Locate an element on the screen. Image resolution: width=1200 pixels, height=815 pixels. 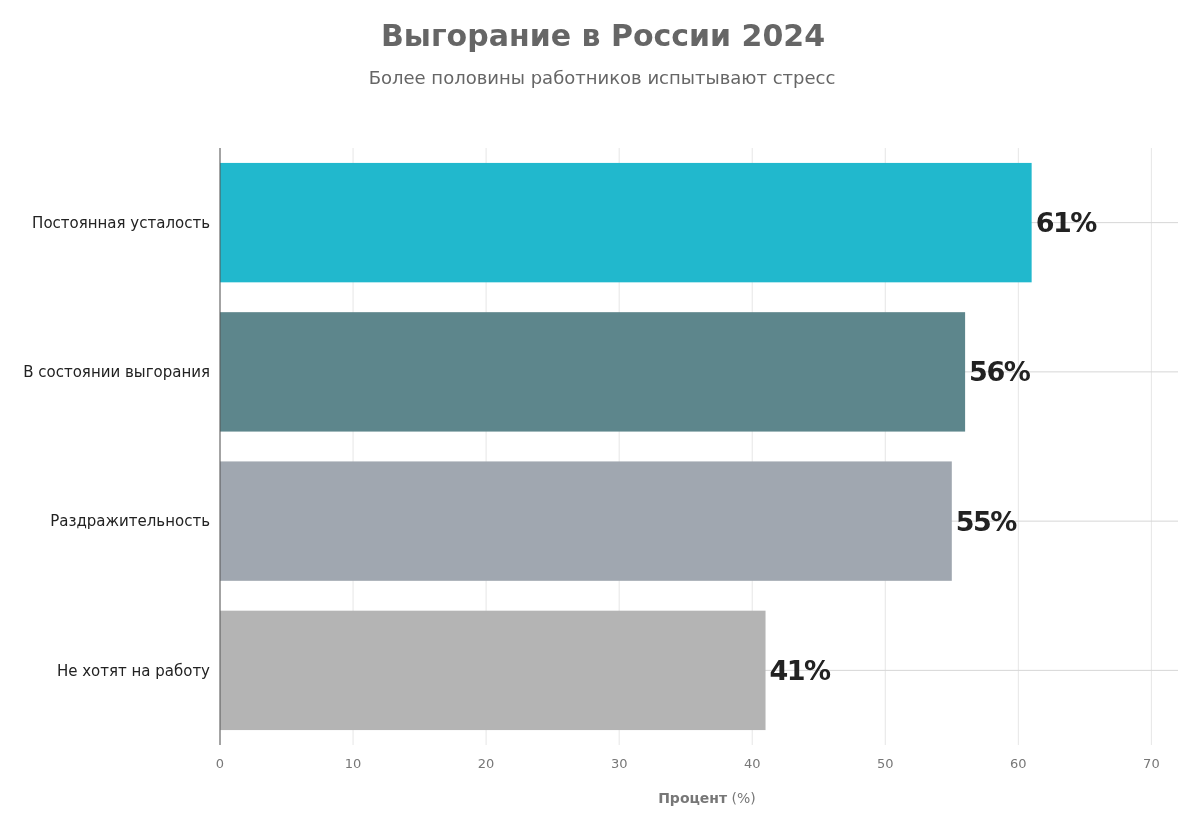
chart-title: Выгорание в России 2024 is located at coordinates (603, 35).